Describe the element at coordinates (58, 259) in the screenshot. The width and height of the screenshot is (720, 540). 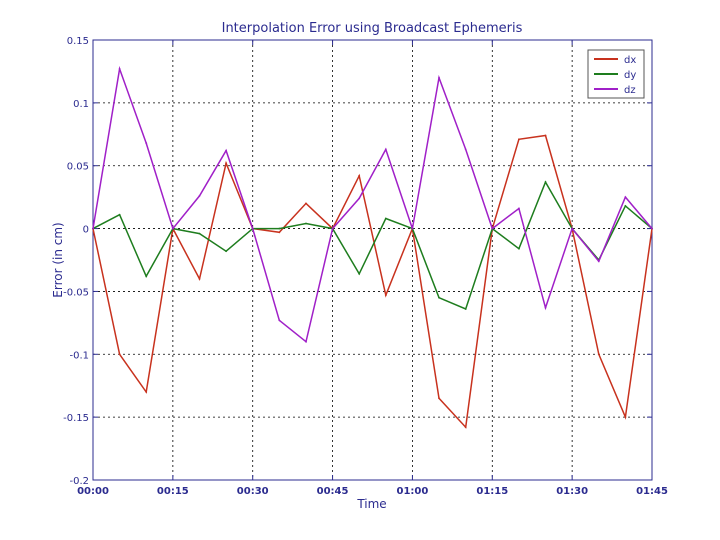
I see `y-axis-label: Error (in cm)` at that location.